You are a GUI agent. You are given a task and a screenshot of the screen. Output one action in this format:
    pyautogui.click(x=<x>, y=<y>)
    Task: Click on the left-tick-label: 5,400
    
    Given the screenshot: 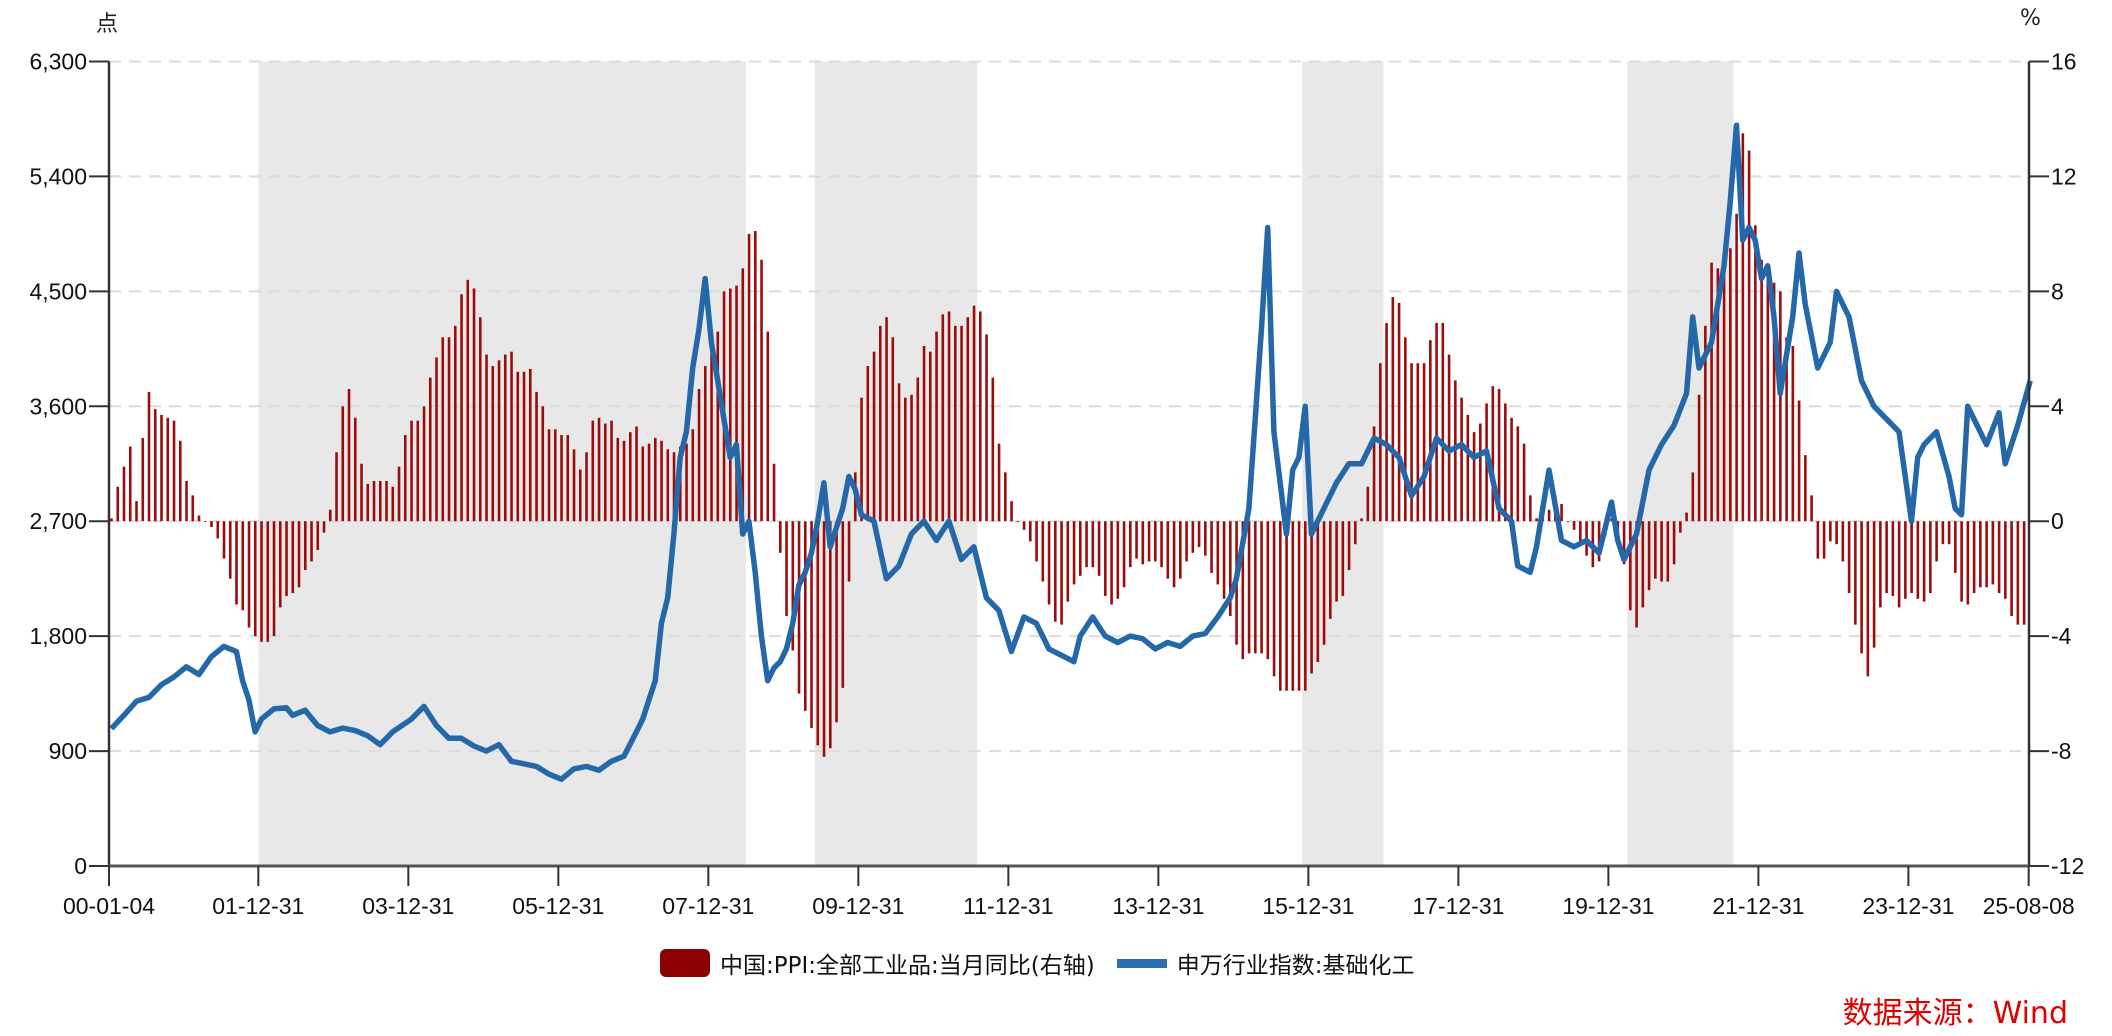 What is the action you would take?
    pyautogui.click(x=58, y=176)
    